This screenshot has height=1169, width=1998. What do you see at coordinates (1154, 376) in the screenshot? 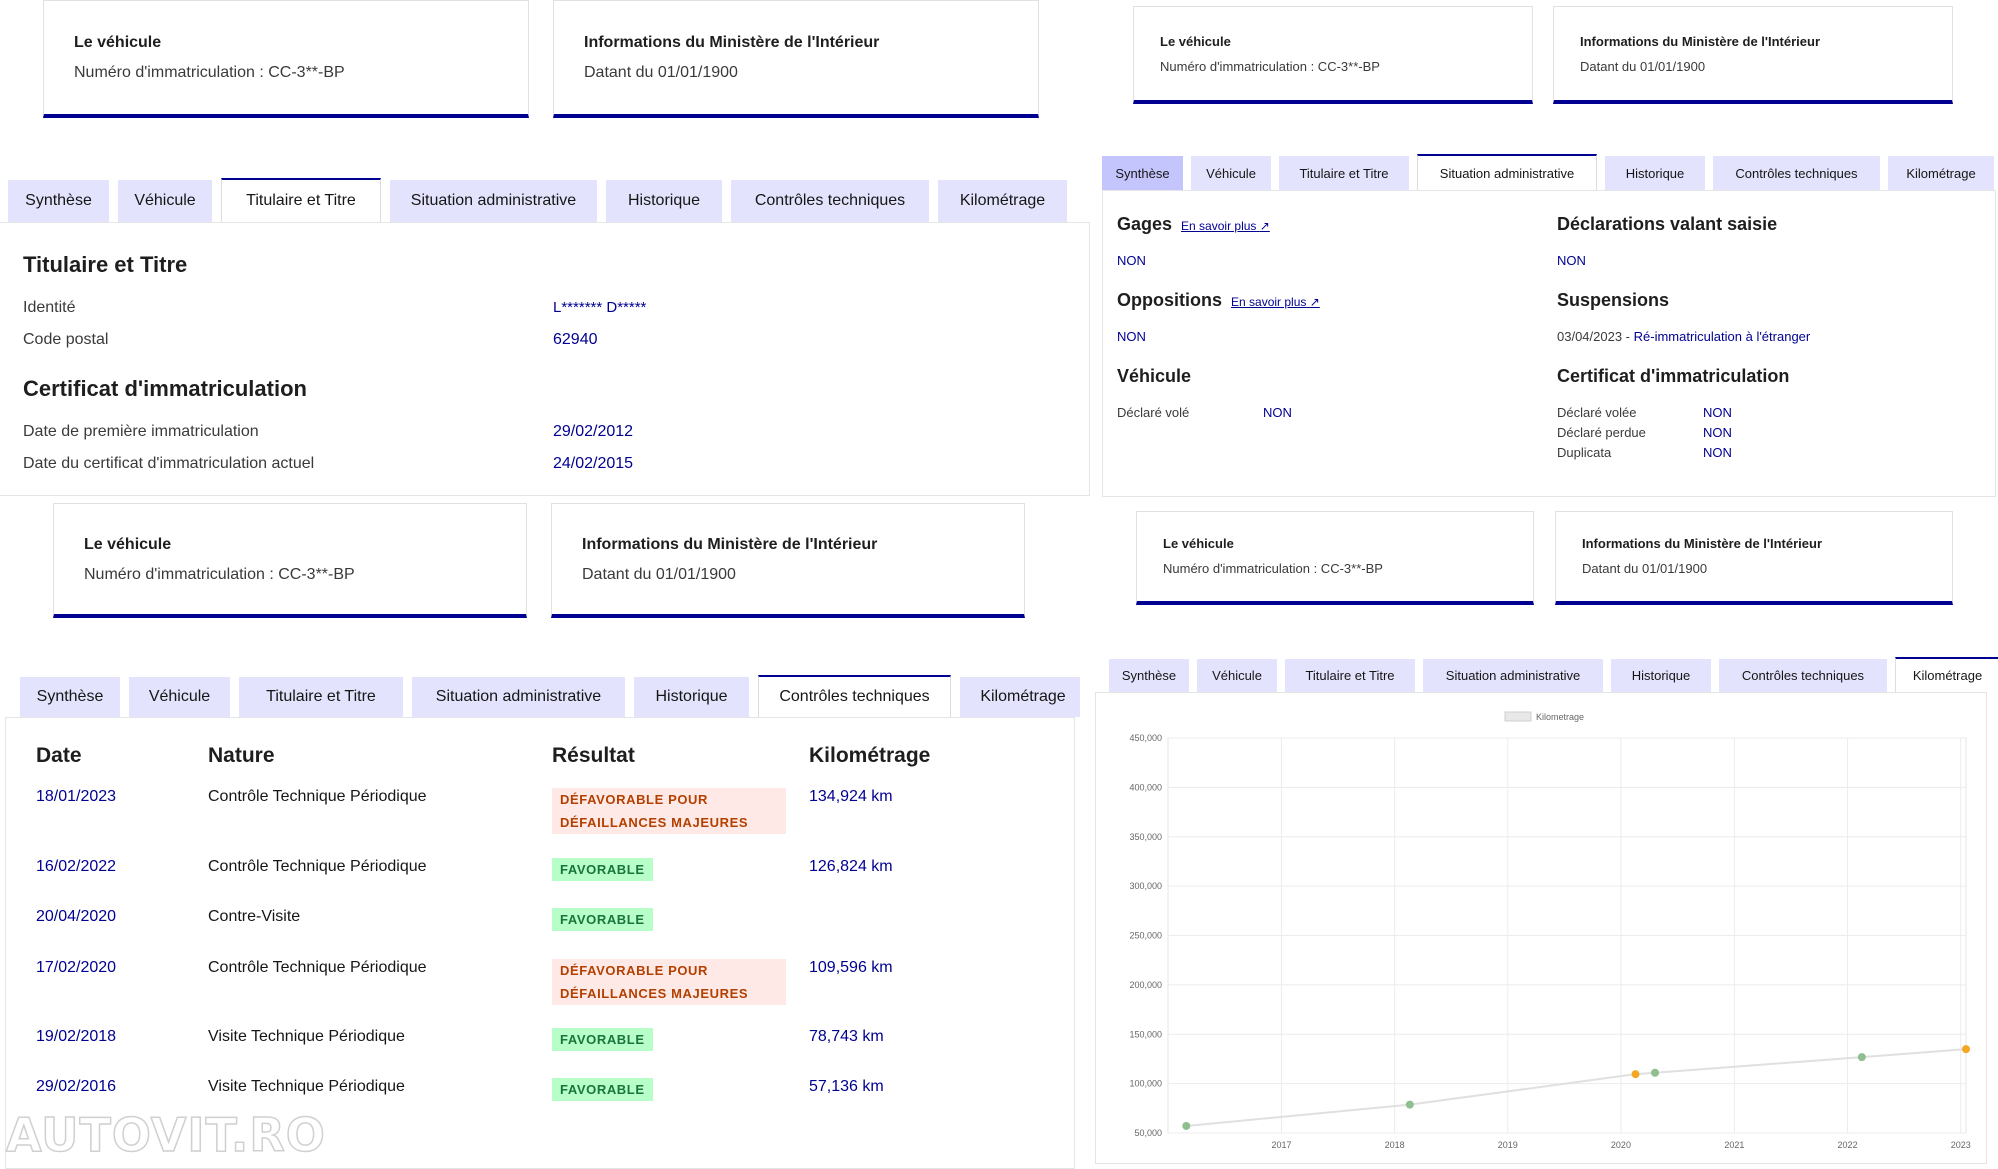
I see `vehicle-heading: Véhicule` at bounding box center [1154, 376].